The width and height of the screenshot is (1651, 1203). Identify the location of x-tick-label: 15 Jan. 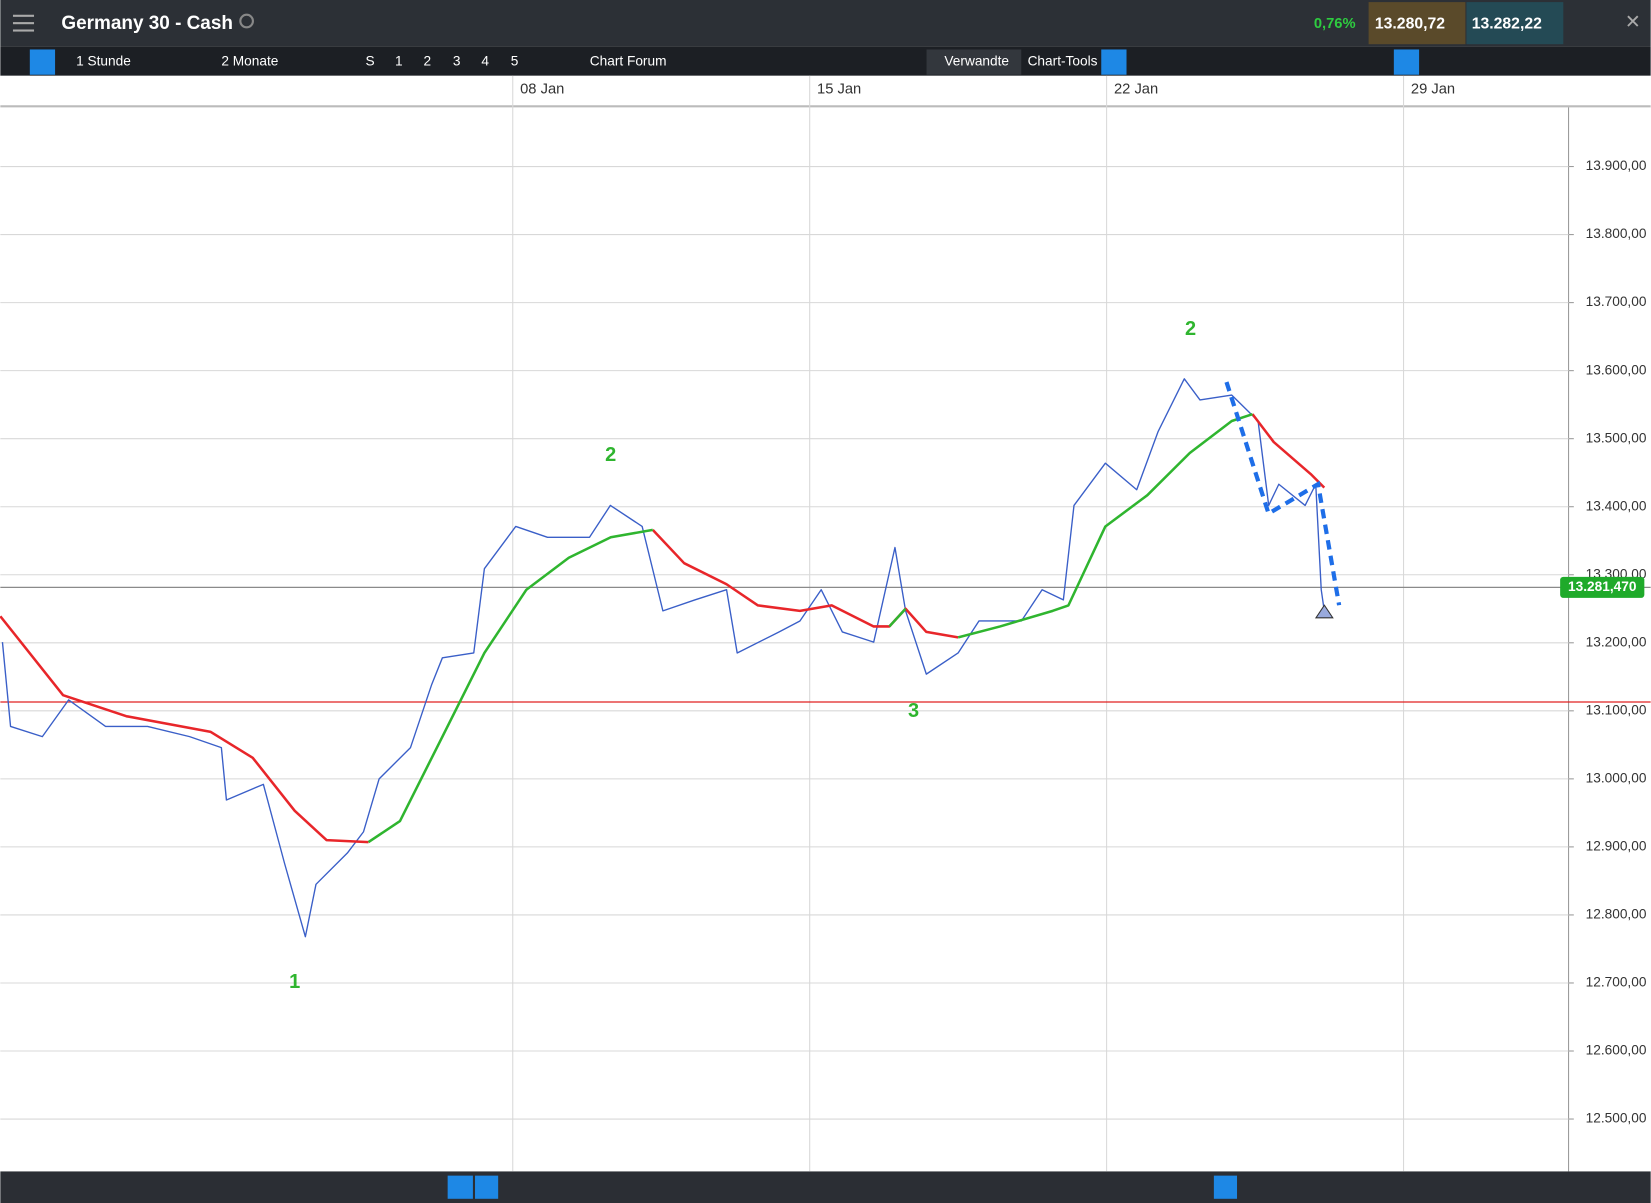
(839, 89).